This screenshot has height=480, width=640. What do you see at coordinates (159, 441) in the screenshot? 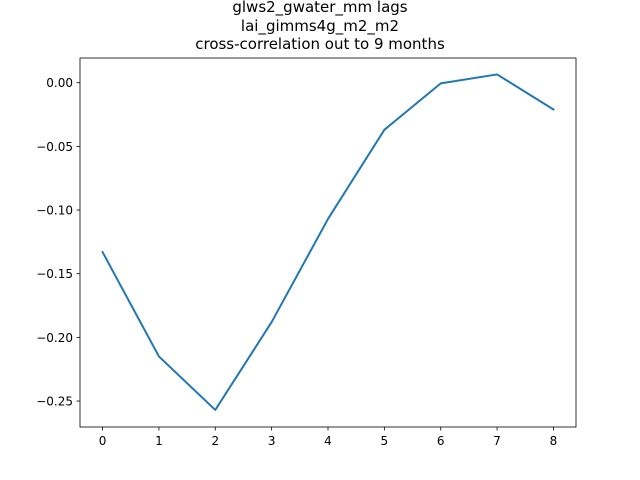
I see `x-tick-label: 1` at bounding box center [159, 441].